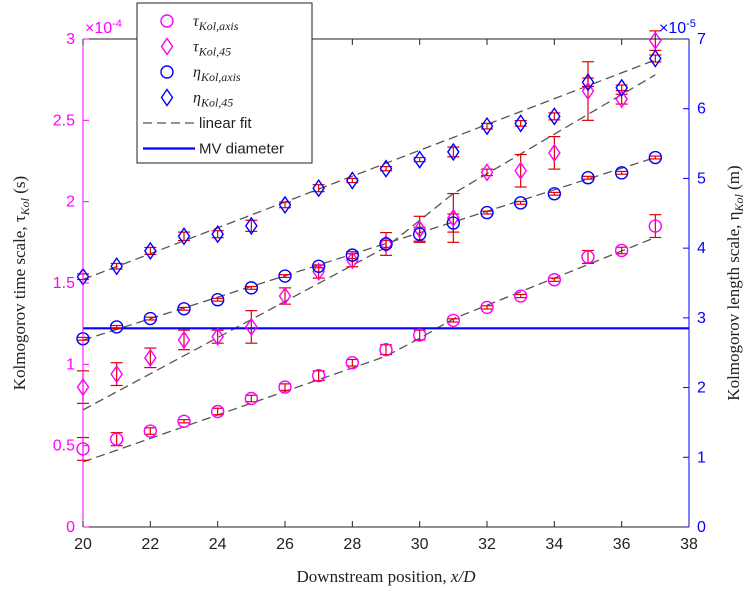 This screenshot has width=750, height=596. I want to click on right-exponent-label: ×10⁻⁵, so click(677, 27).